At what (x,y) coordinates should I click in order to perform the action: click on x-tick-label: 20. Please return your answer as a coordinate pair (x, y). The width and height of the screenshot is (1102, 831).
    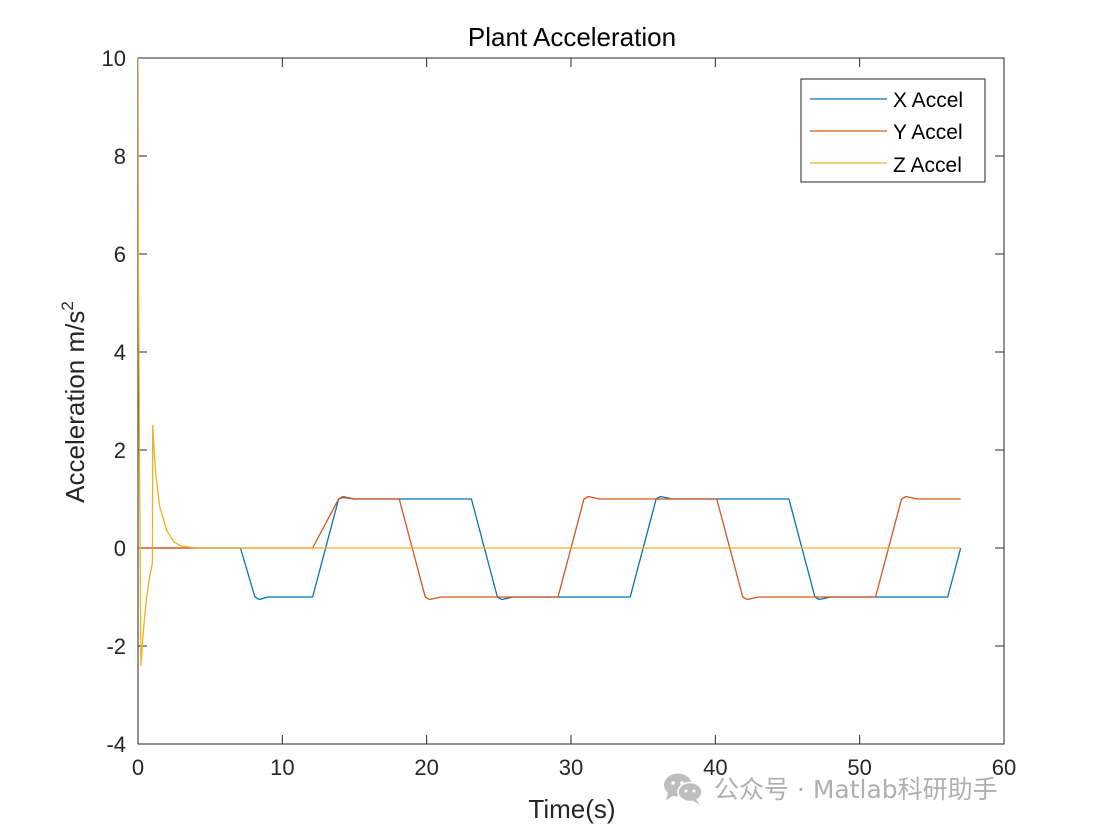
    Looking at the image, I should click on (426, 767).